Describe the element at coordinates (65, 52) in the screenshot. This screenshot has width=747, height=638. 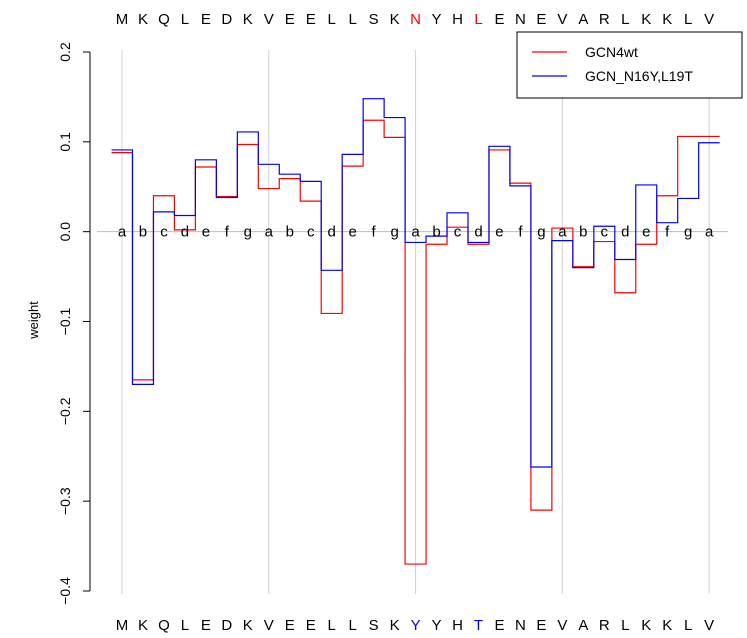
I see `y-tick-label: 0.2` at that location.